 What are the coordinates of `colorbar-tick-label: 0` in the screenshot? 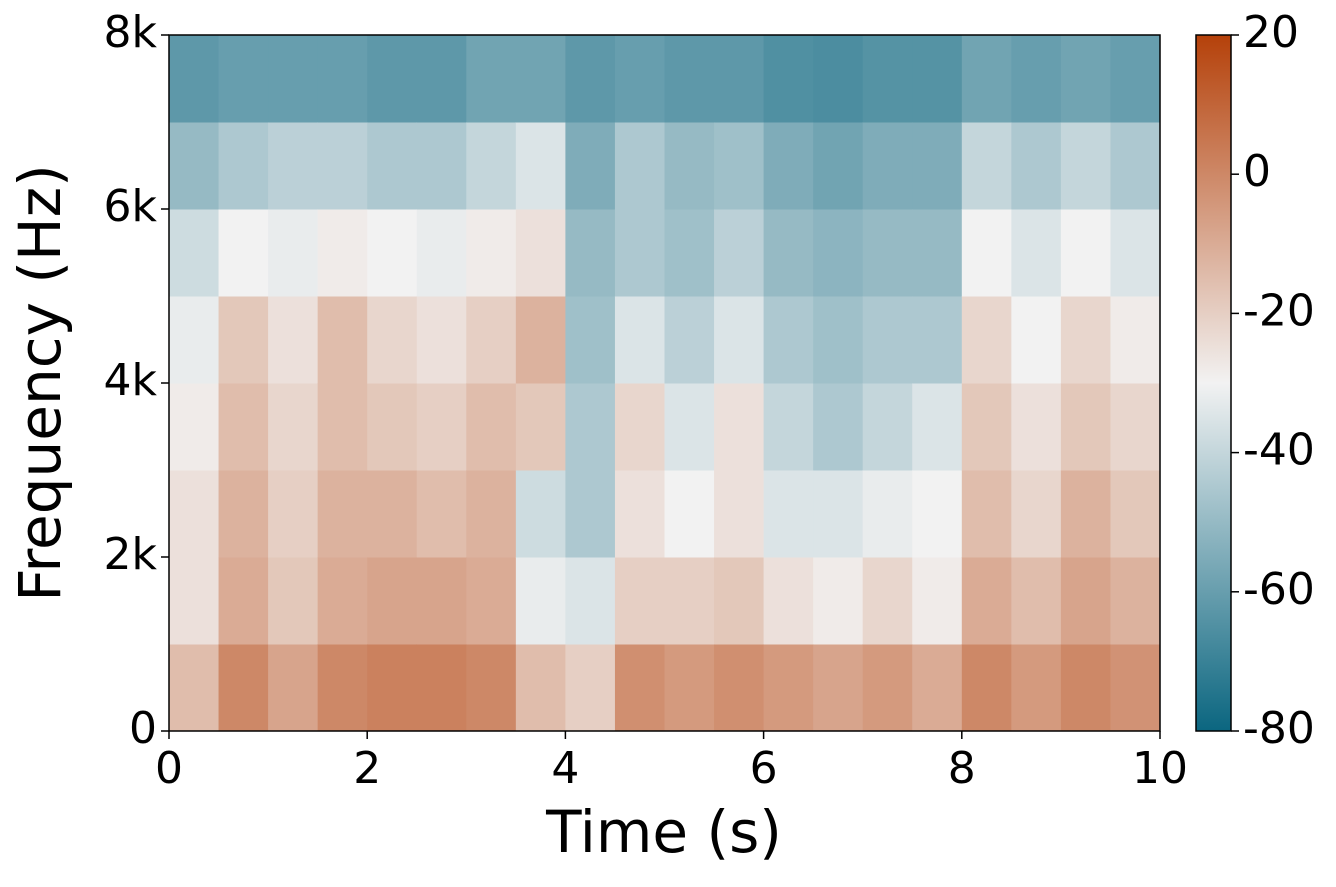 It's located at (1257, 171).